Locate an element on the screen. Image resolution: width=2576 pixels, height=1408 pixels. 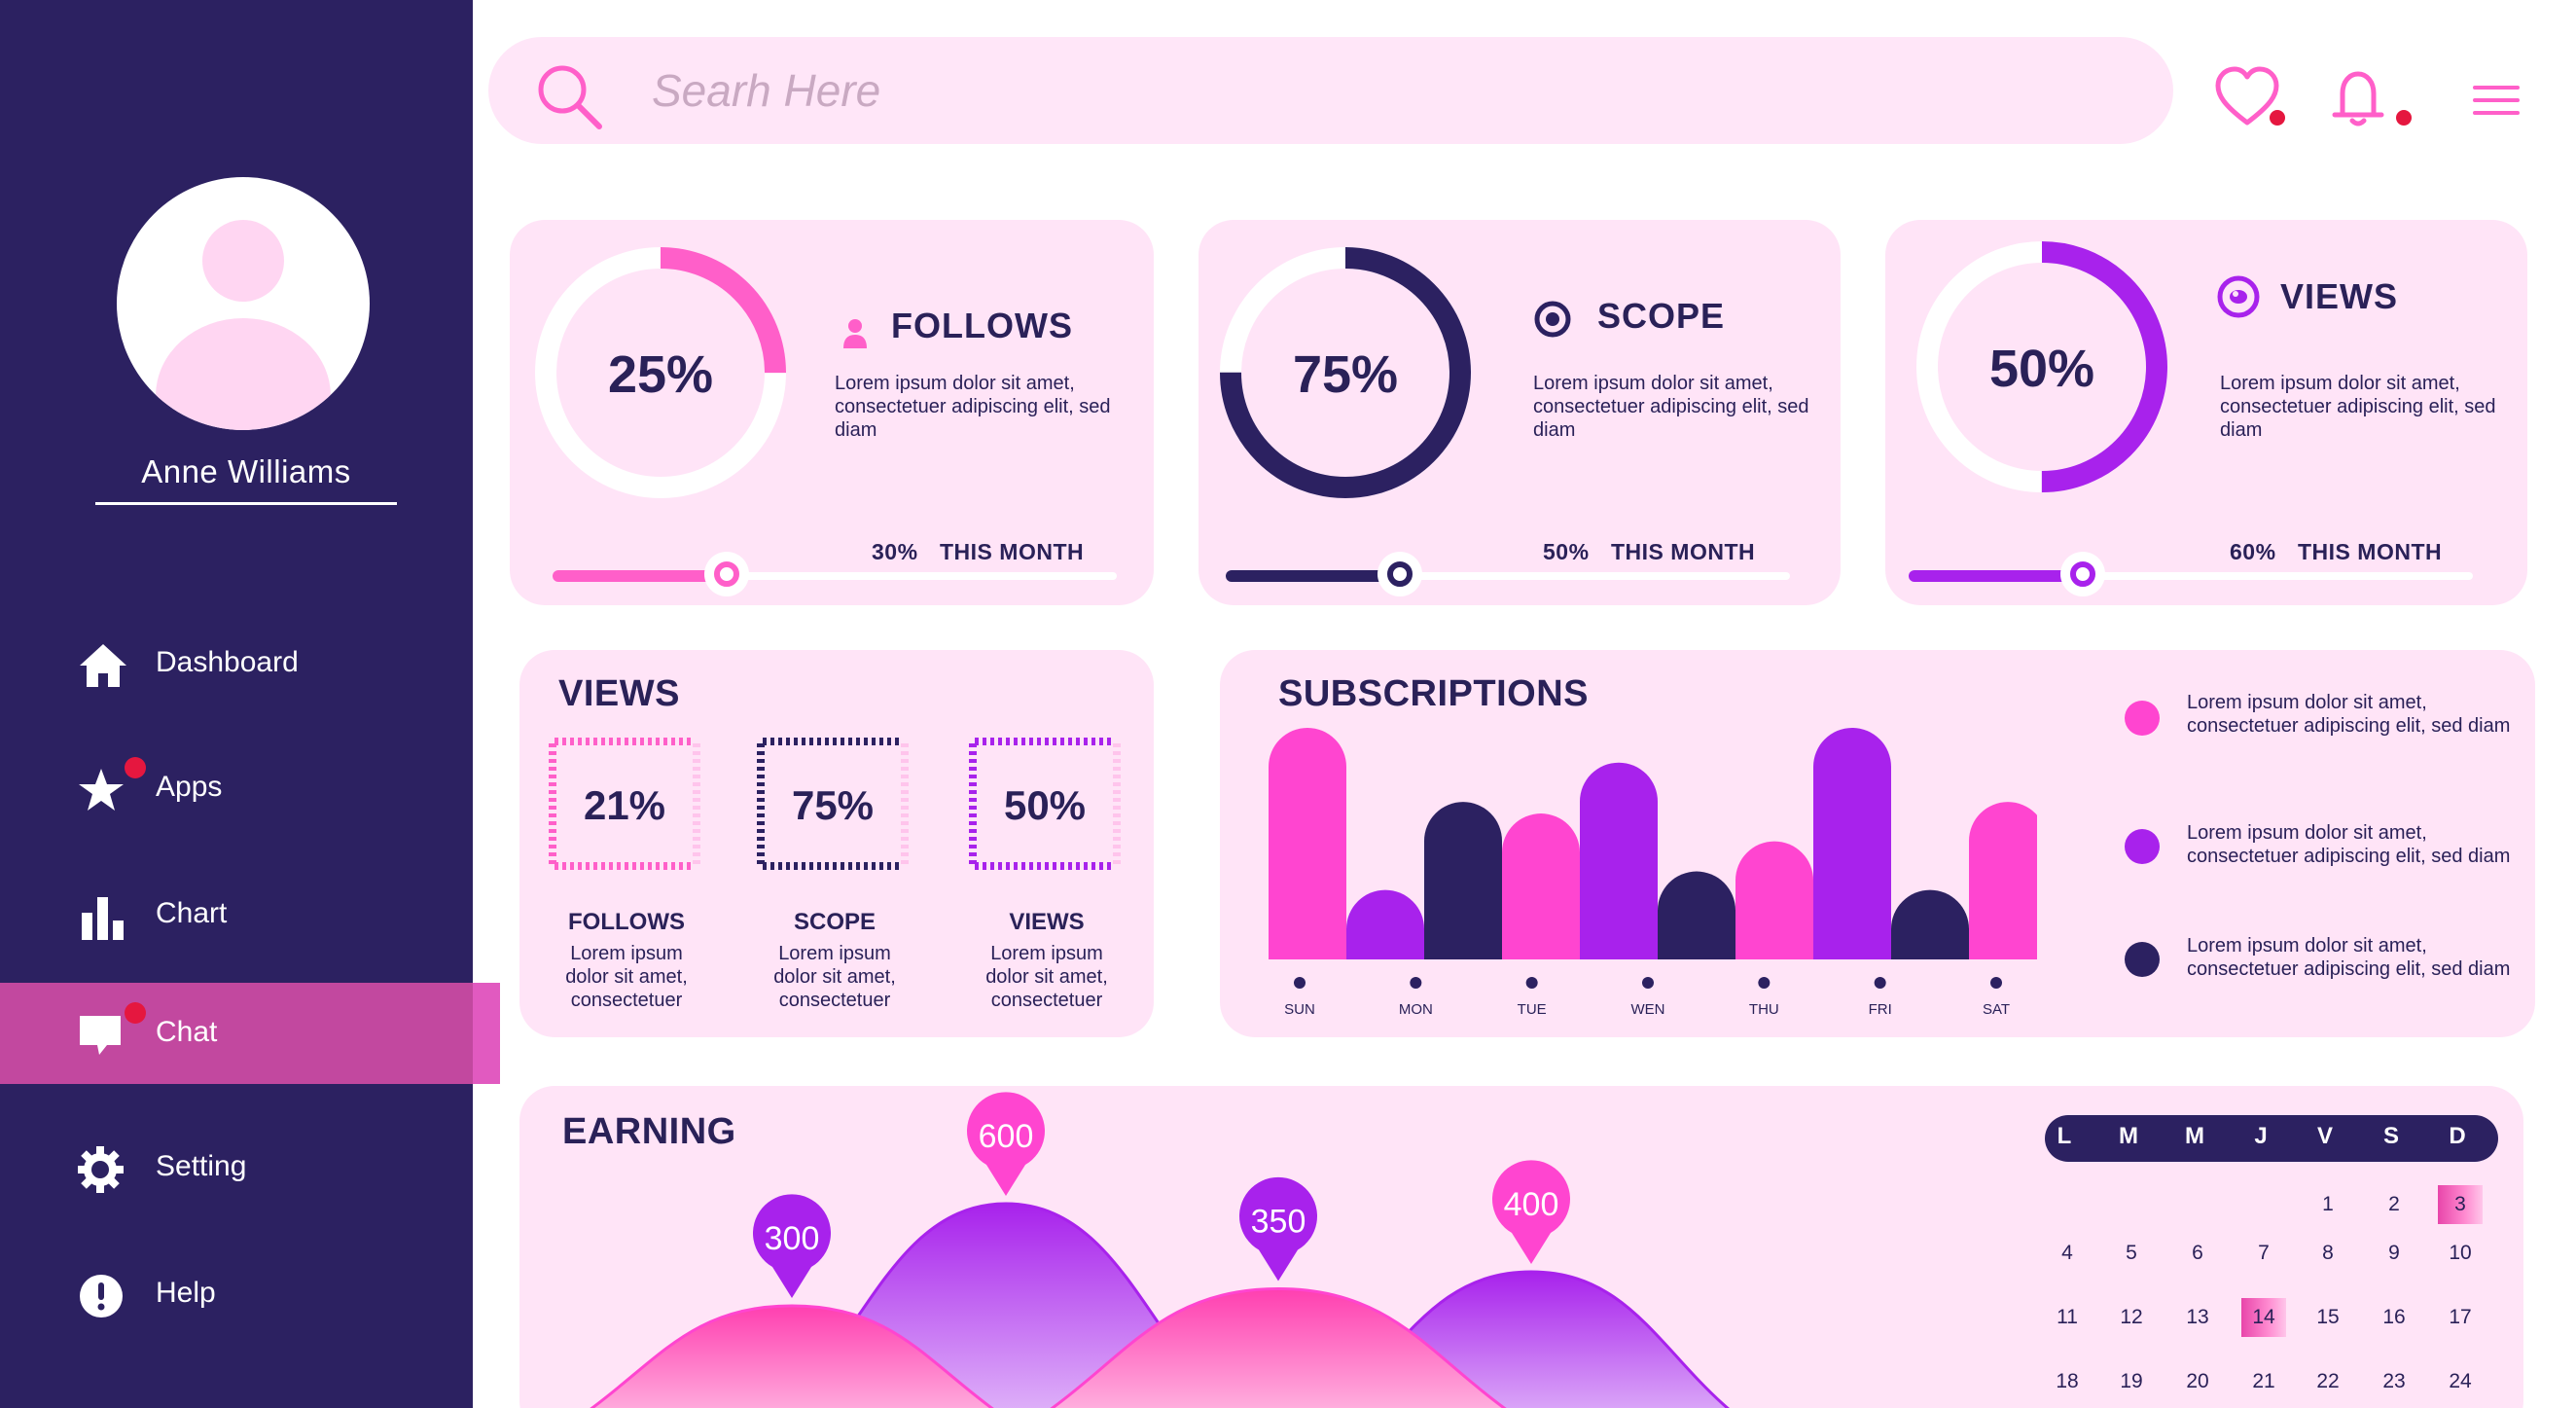
month-percent: 30% is located at coordinates (895, 551).